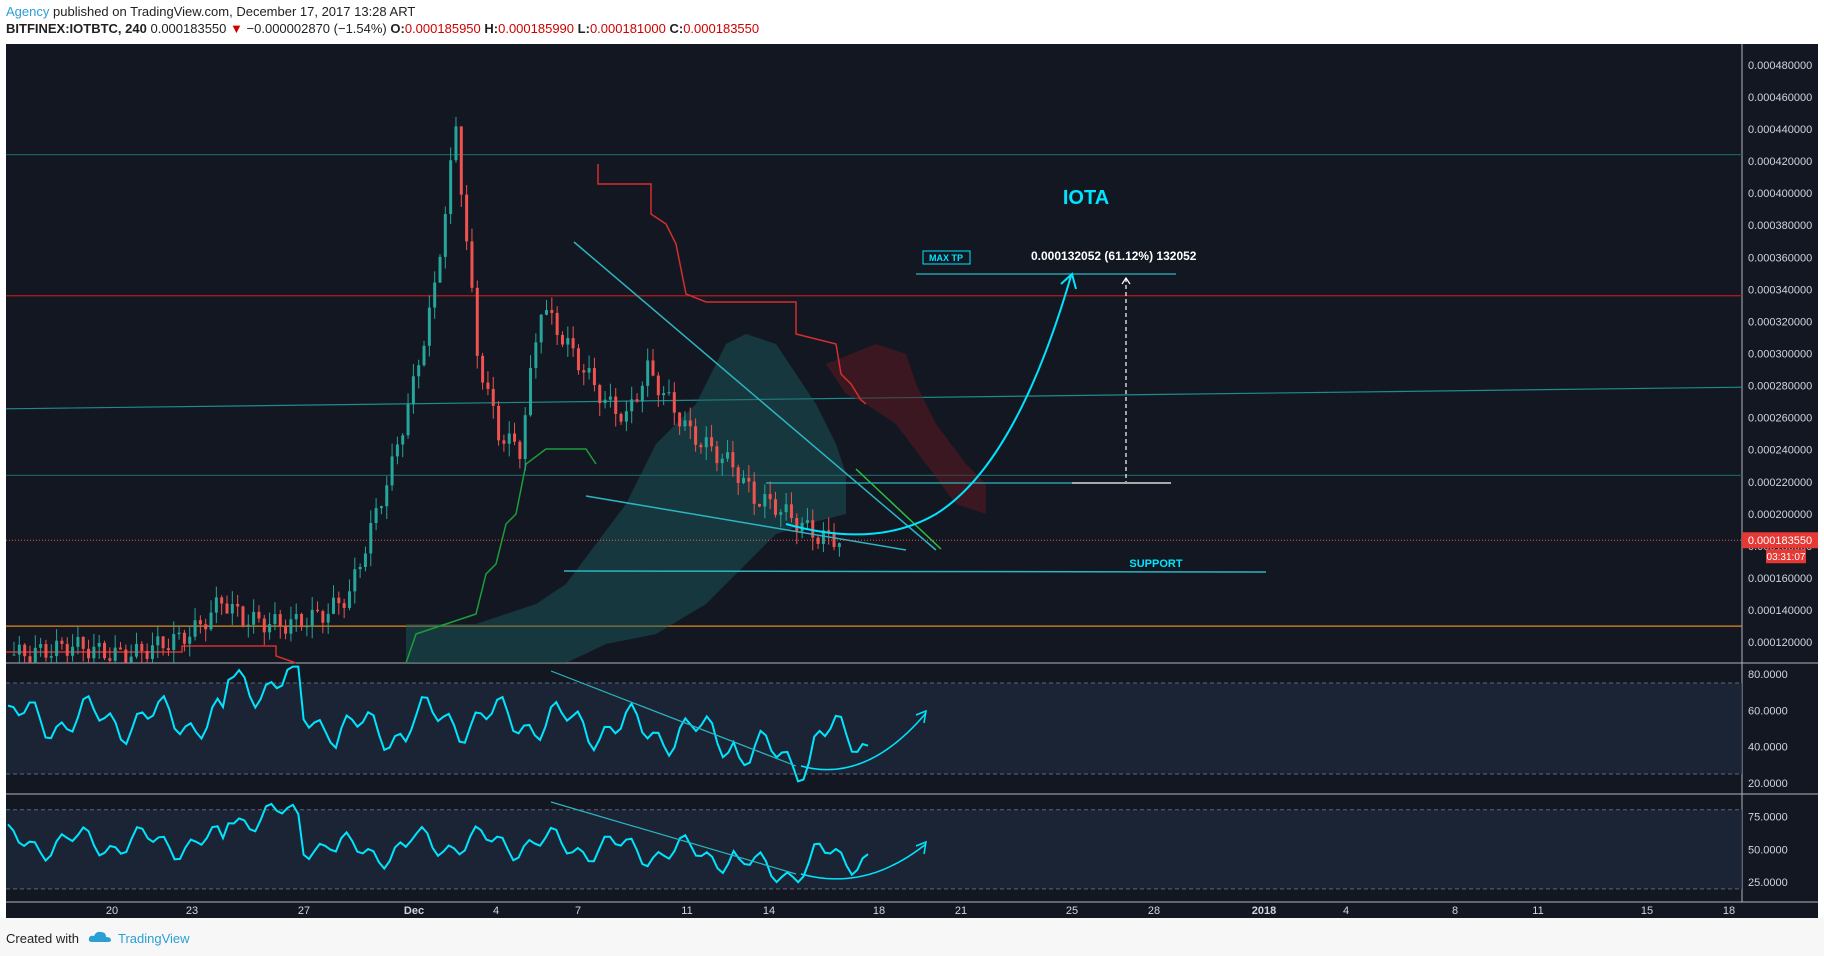 The height and width of the screenshot is (956, 1824). Describe the element at coordinates (236, 28) in the screenshot. I see `down-arrow-icon: ▼` at that location.